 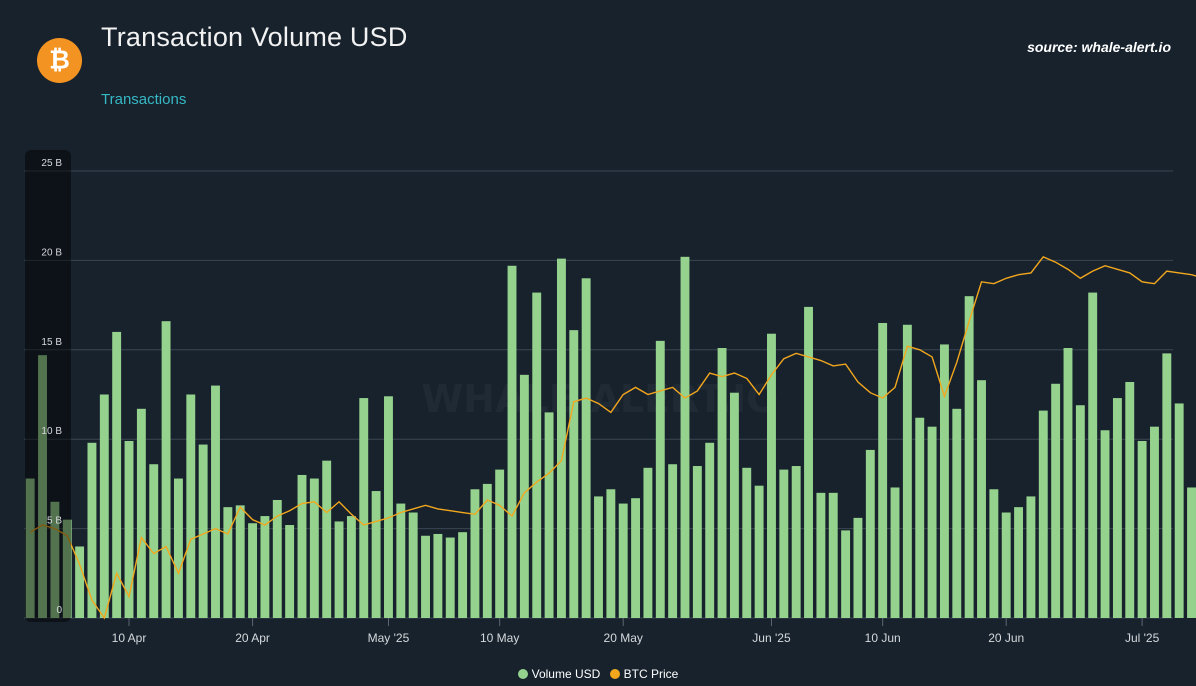 I want to click on y-tick-label: 5 B, so click(x=54, y=521).